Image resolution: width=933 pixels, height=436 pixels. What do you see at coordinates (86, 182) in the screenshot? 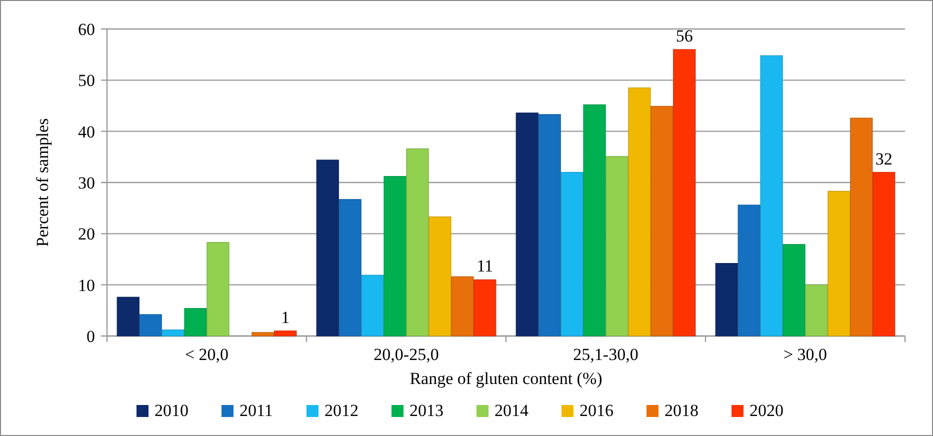
I see `y-tick-label: 30` at bounding box center [86, 182].